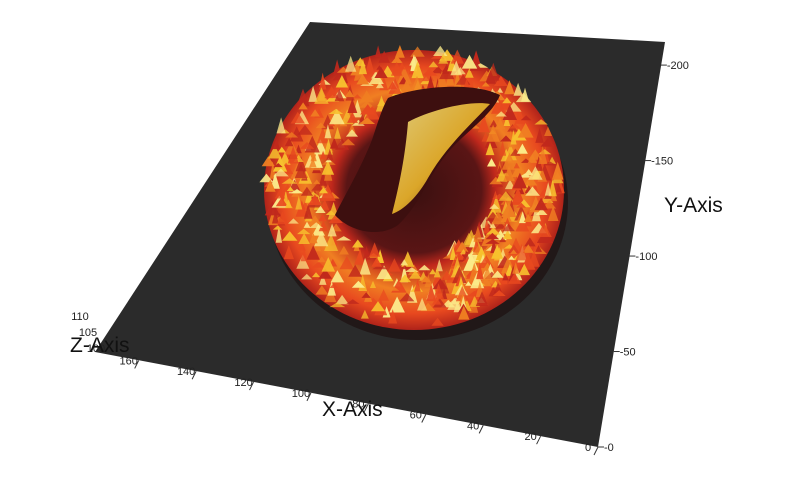 The image size is (800, 480). I want to click on z-tick-label: 110, so click(80, 317).